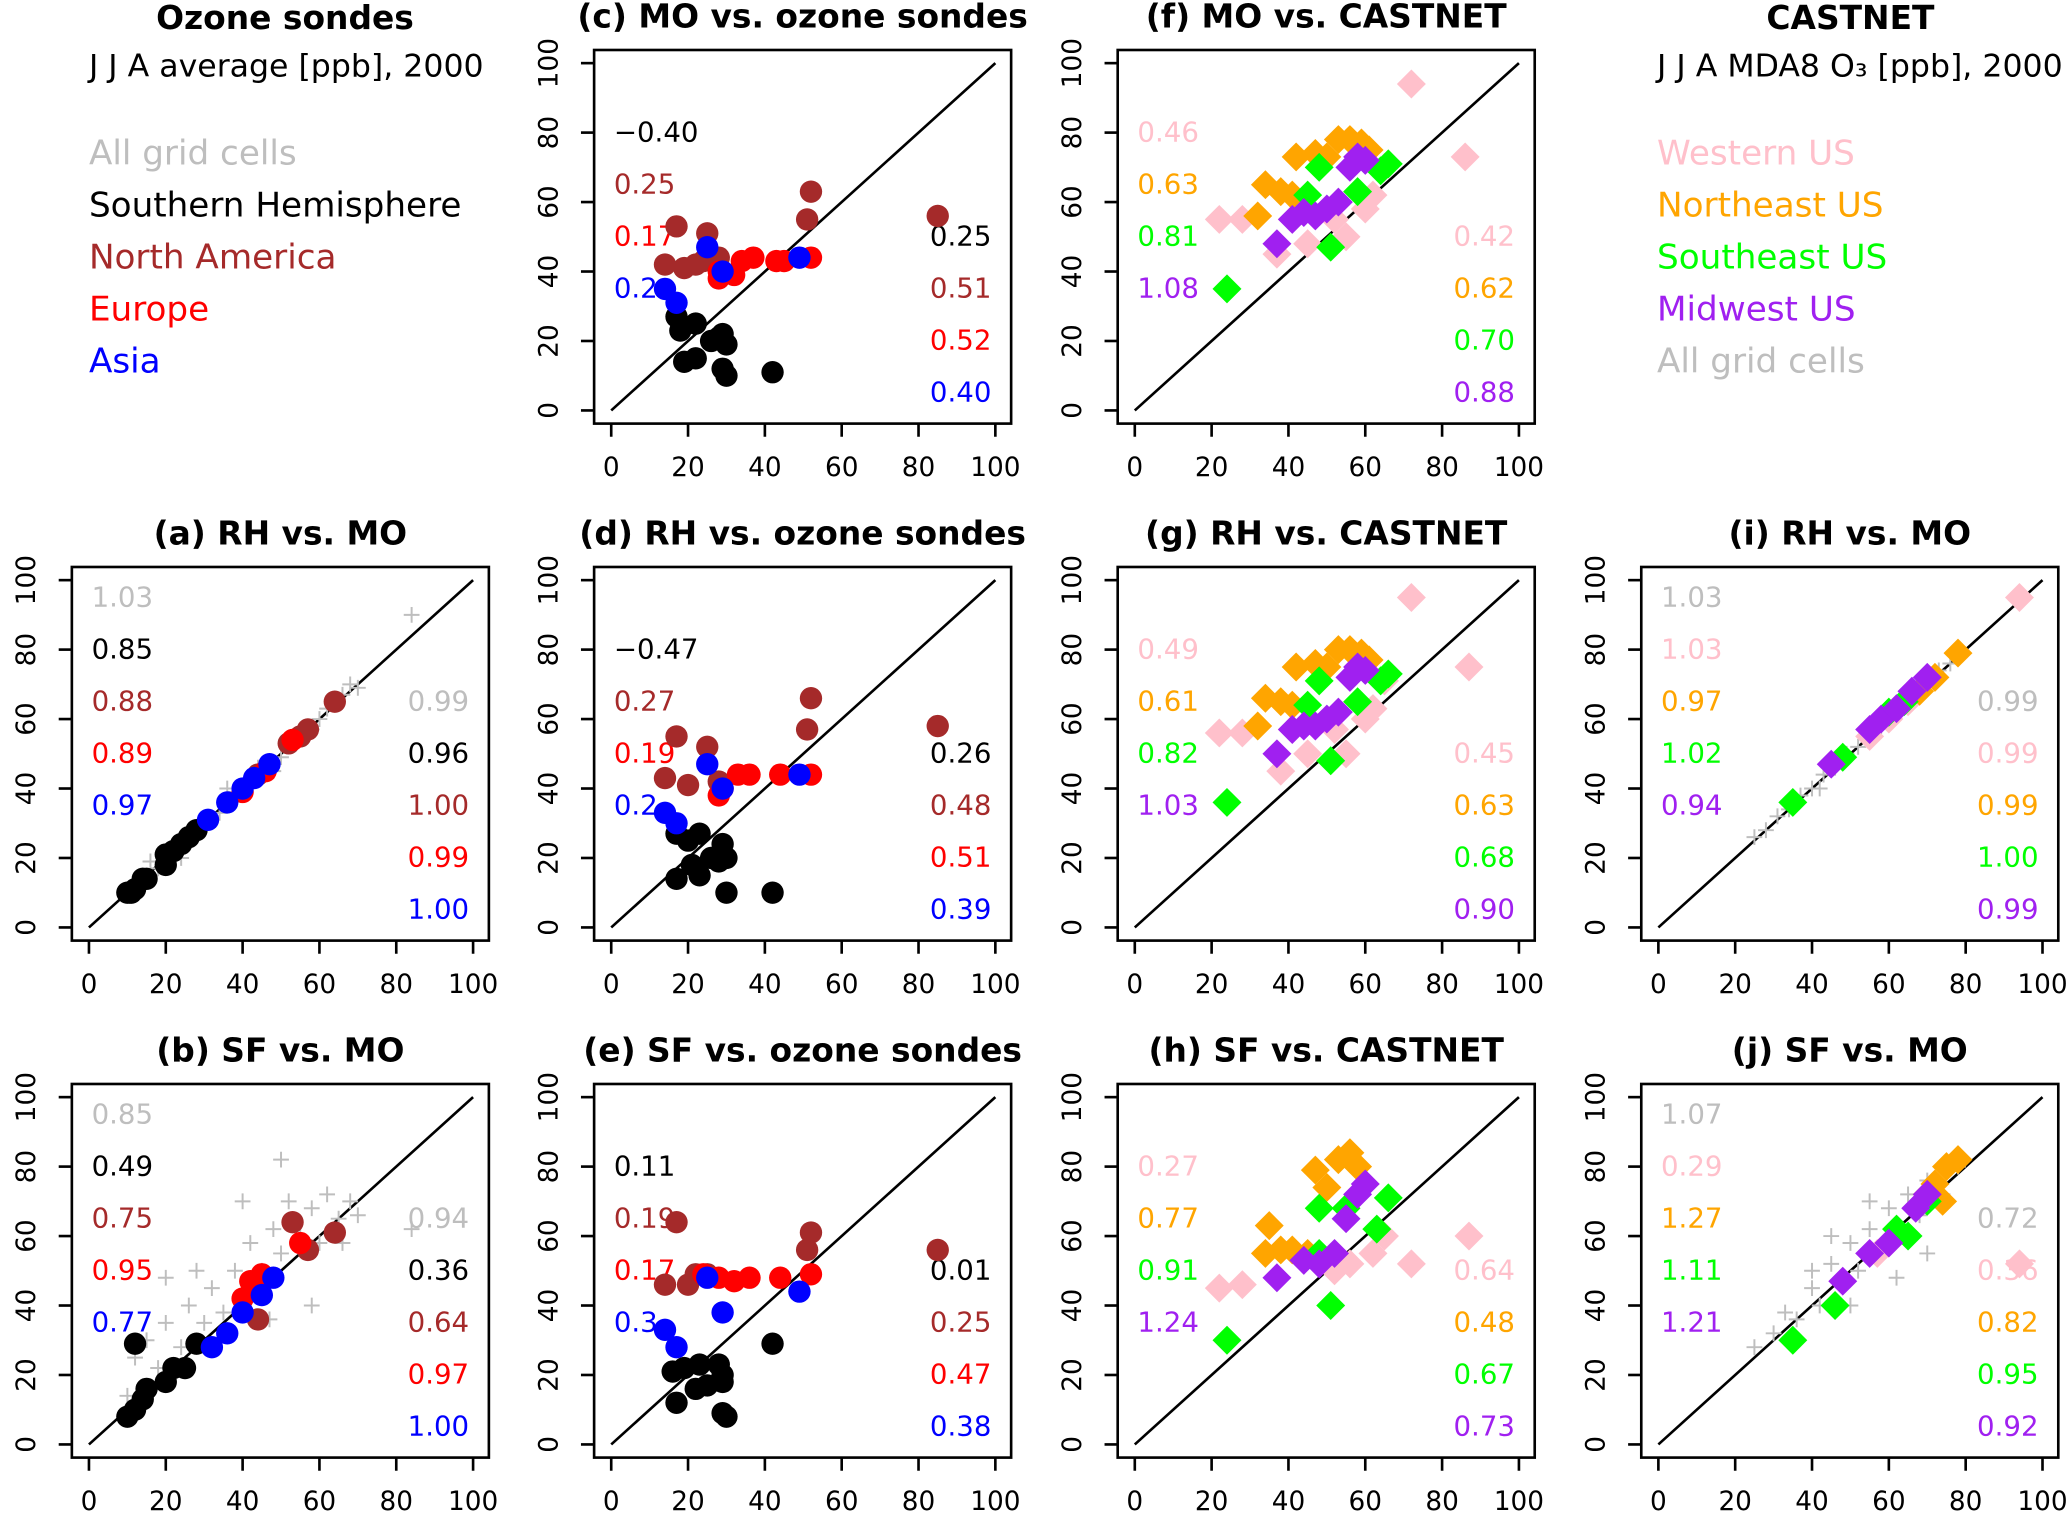 The width and height of the screenshot is (2067, 1526). What do you see at coordinates (1691, 804) in the screenshot?
I see `stat-left: 0.94` at bounding box center [1691, 804].